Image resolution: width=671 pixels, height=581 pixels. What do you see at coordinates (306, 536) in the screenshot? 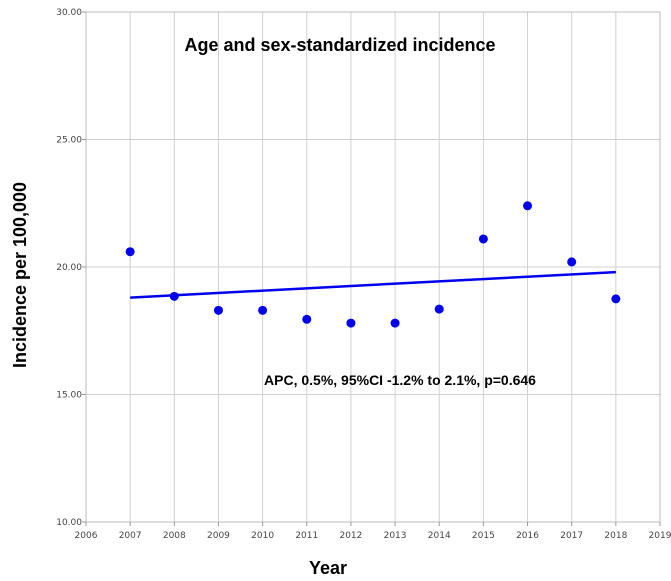
I see `x-tick-label: 2011` at bounding box center [306, 536].